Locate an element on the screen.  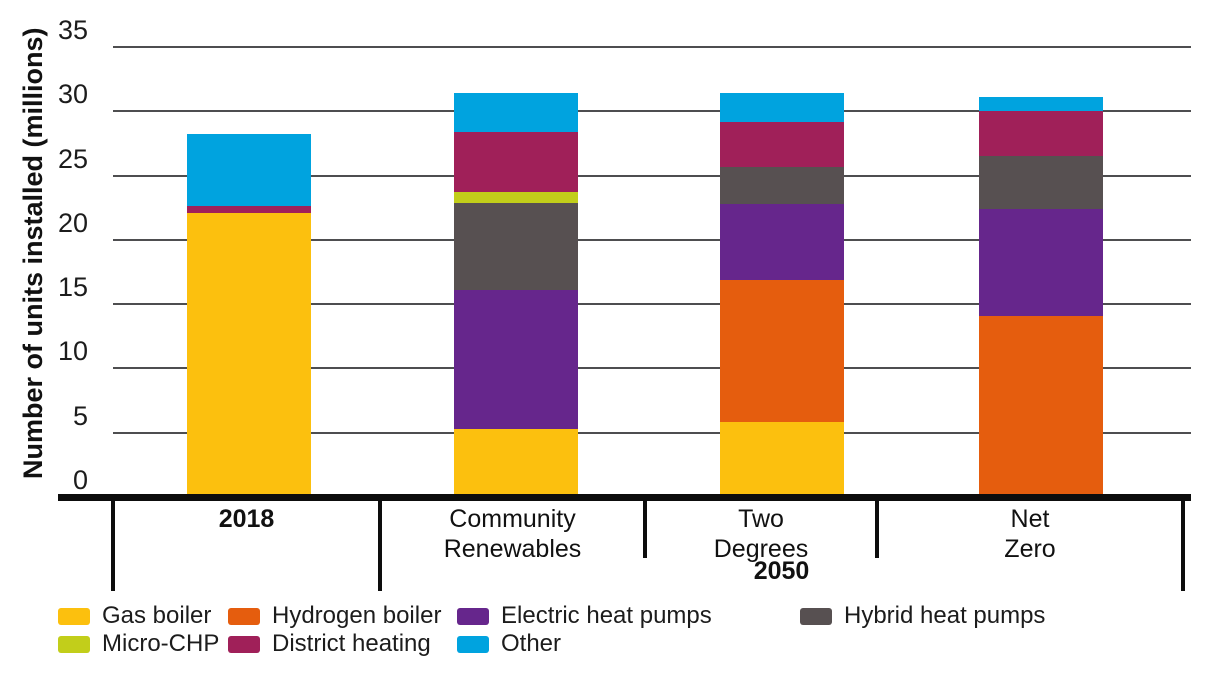
bar-segment-gas-boiler-2018 is located at coordinates (249, 354).